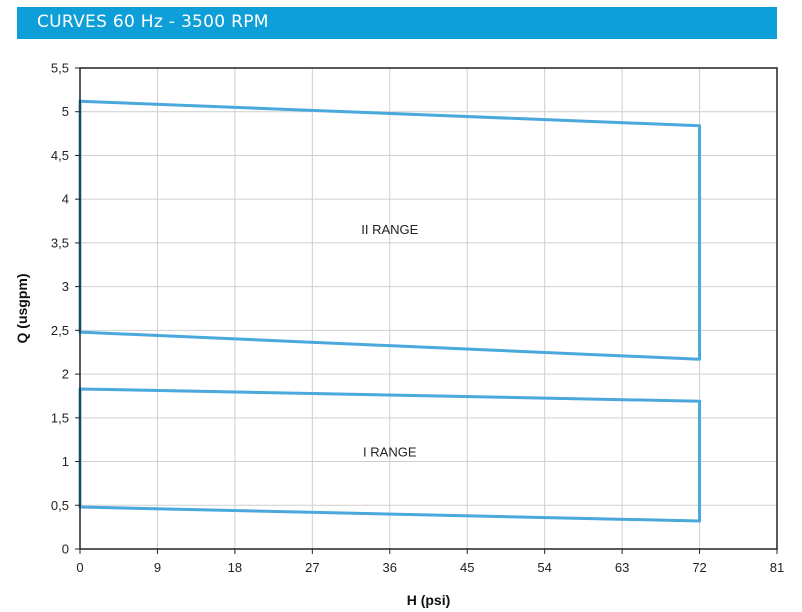  I want to click on y-tick-label: 2,5, so click(60, 330).